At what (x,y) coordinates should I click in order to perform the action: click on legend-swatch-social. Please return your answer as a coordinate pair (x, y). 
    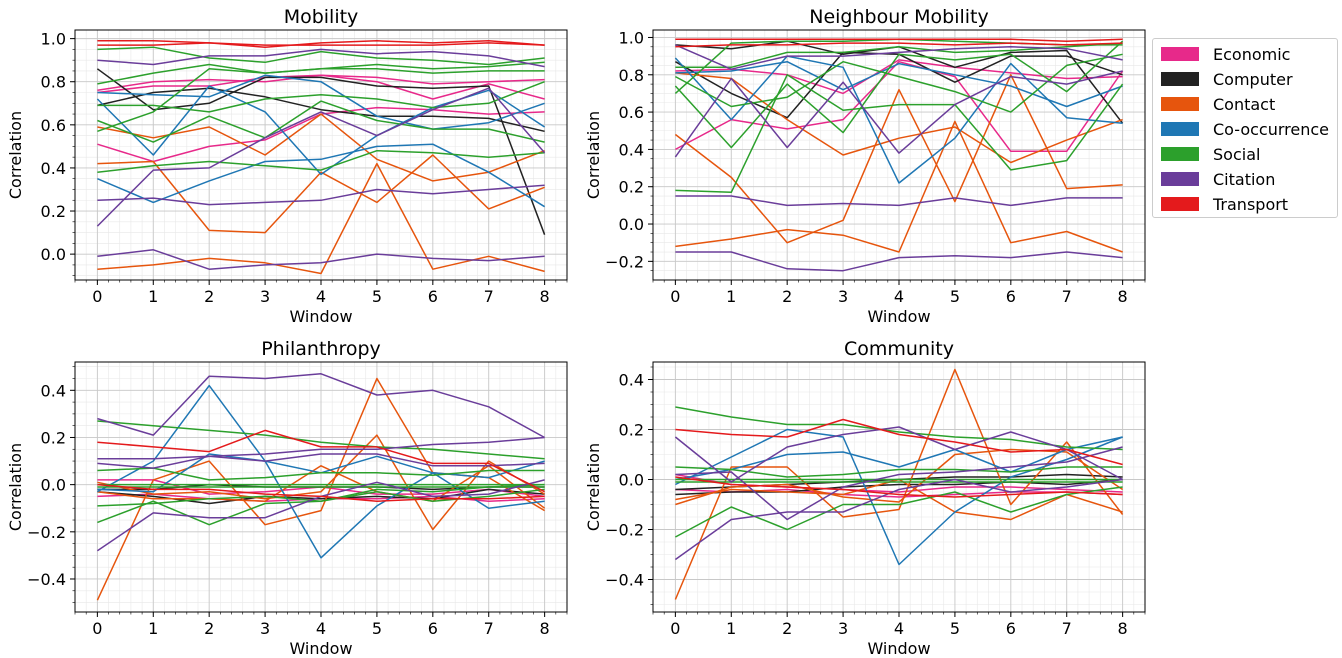
    Looking at the image, I should click on (1180, 154).